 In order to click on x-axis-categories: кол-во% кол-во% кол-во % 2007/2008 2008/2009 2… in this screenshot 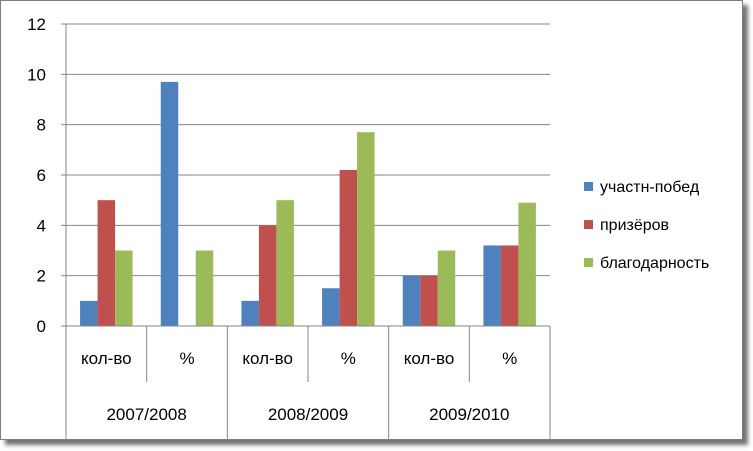, I will do `click(299, 386)`.